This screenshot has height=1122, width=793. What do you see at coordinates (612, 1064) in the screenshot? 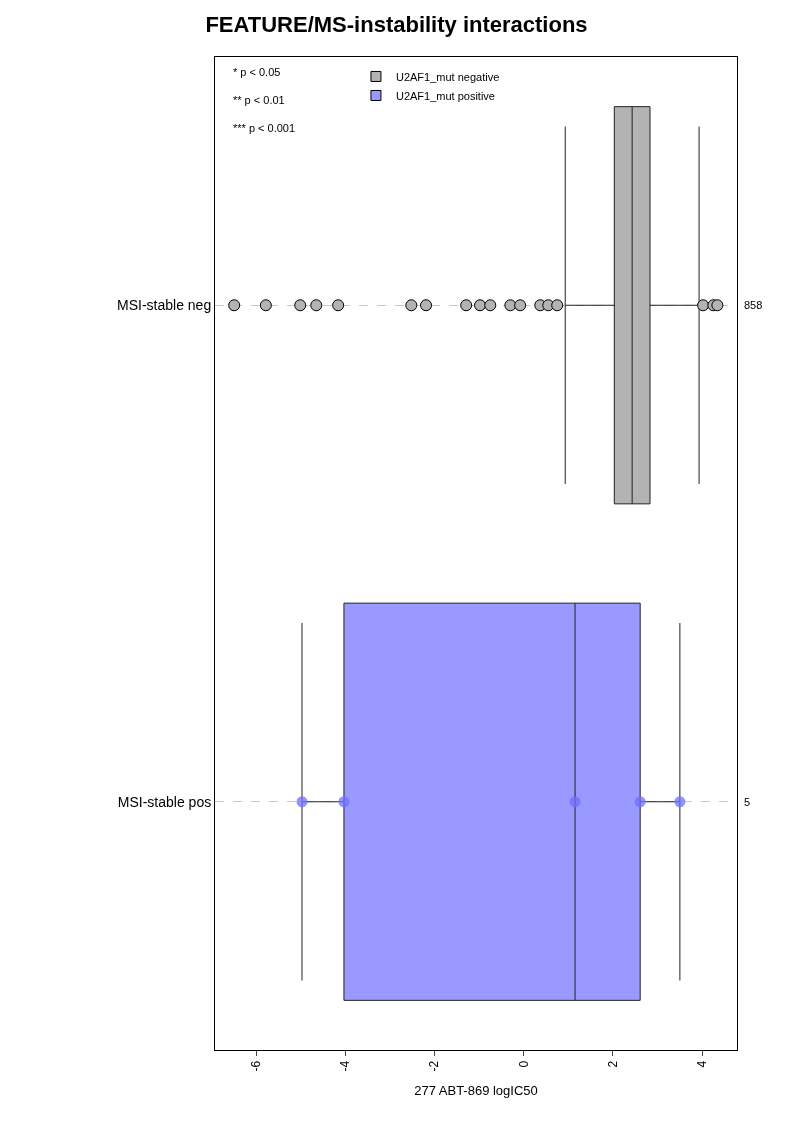
I see `x-tick-label: 2` at bounding box center [612, 1064].